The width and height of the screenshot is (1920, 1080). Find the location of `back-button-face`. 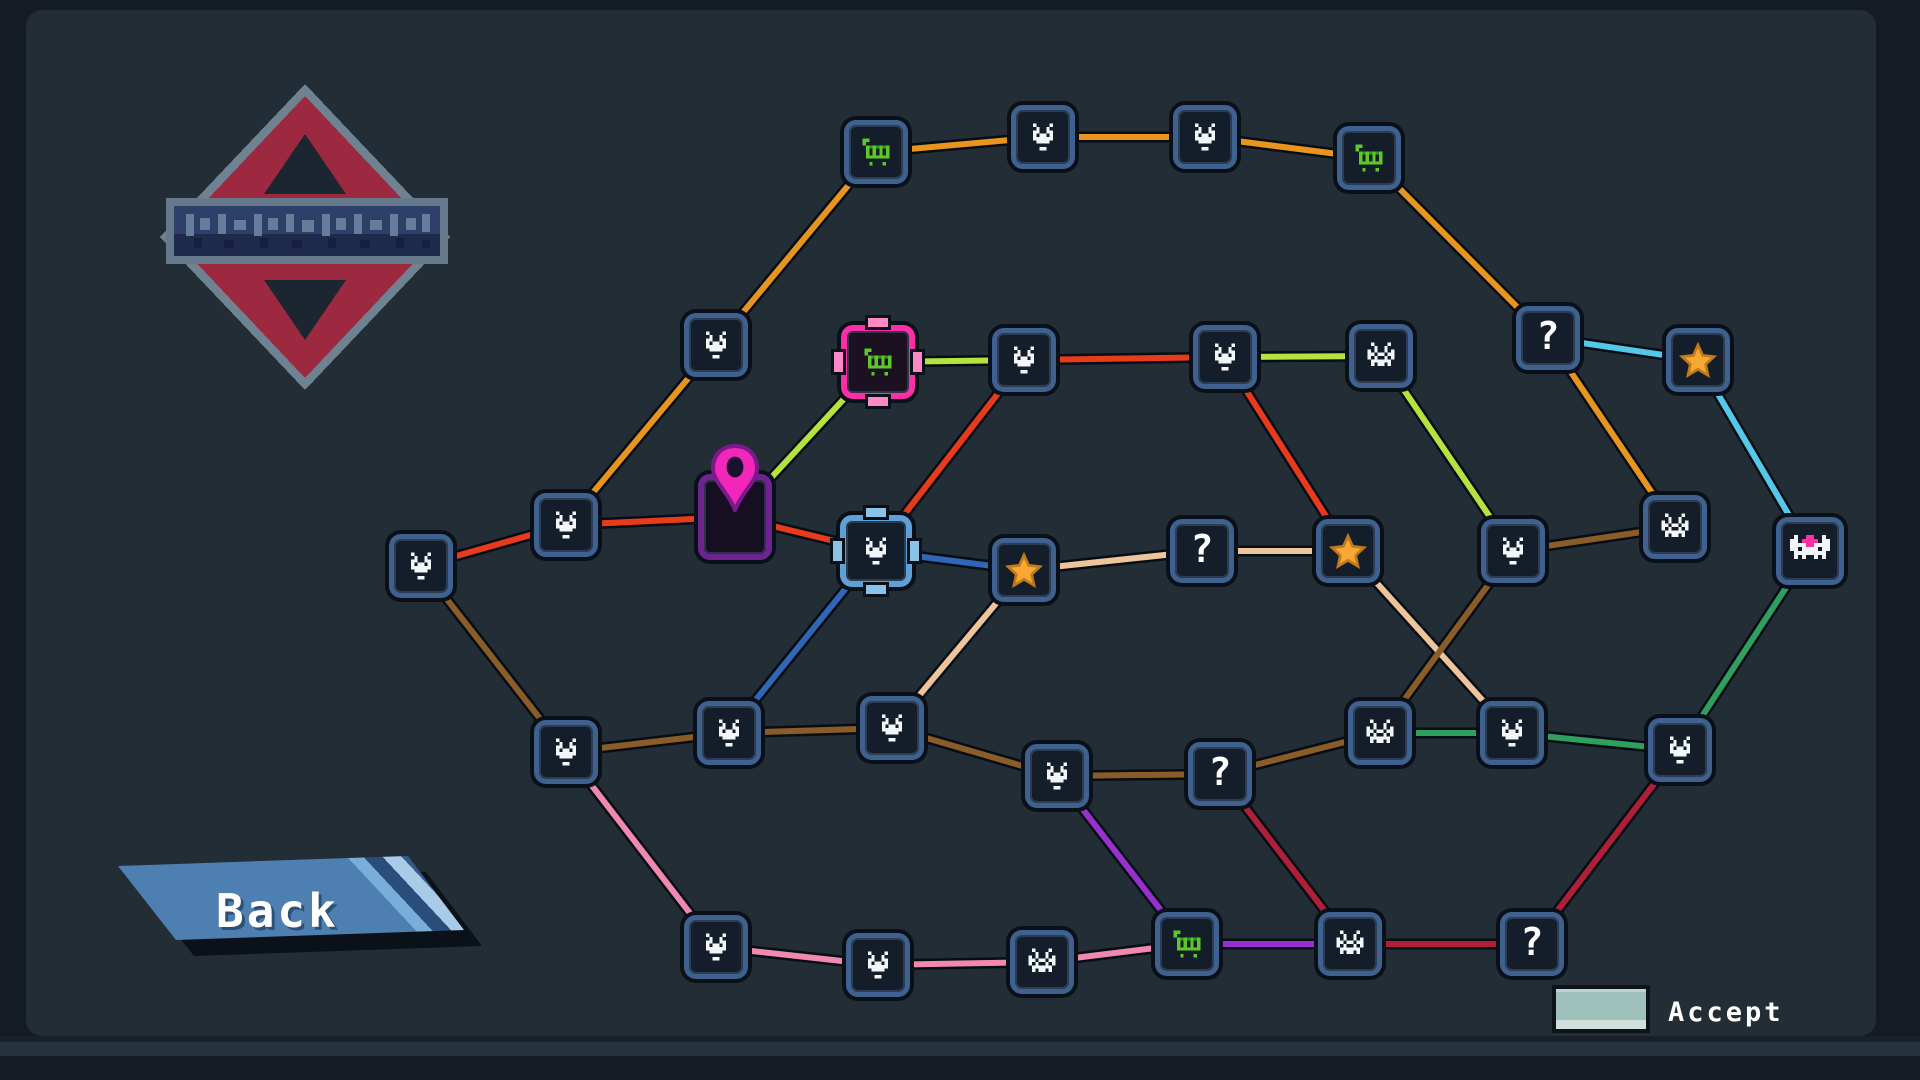

back-button-face is located at coordinates (291, 898).